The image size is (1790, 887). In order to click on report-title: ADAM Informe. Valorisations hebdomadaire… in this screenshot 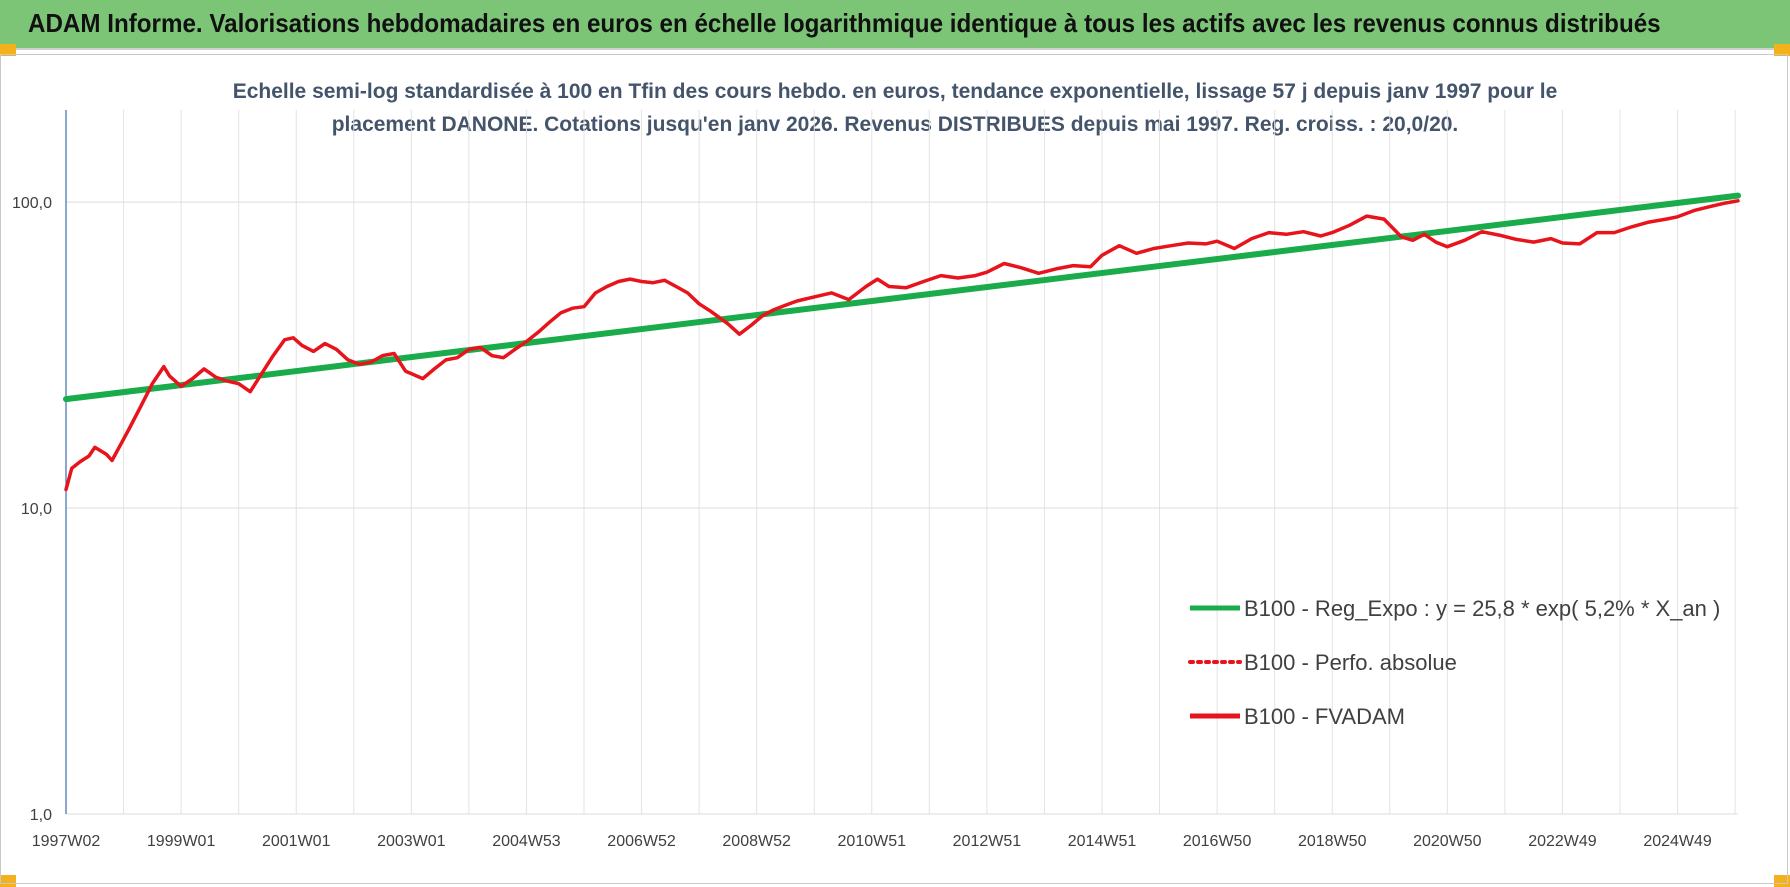, I will do `click(844, 23)`.